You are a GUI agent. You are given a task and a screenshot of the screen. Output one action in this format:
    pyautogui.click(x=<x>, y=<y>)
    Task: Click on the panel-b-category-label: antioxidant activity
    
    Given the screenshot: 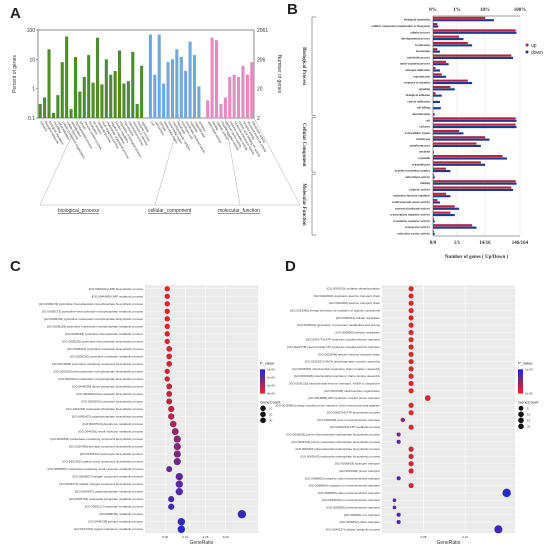 What is the action you would take?
    pyautogui.click(x=417, y=177)
    